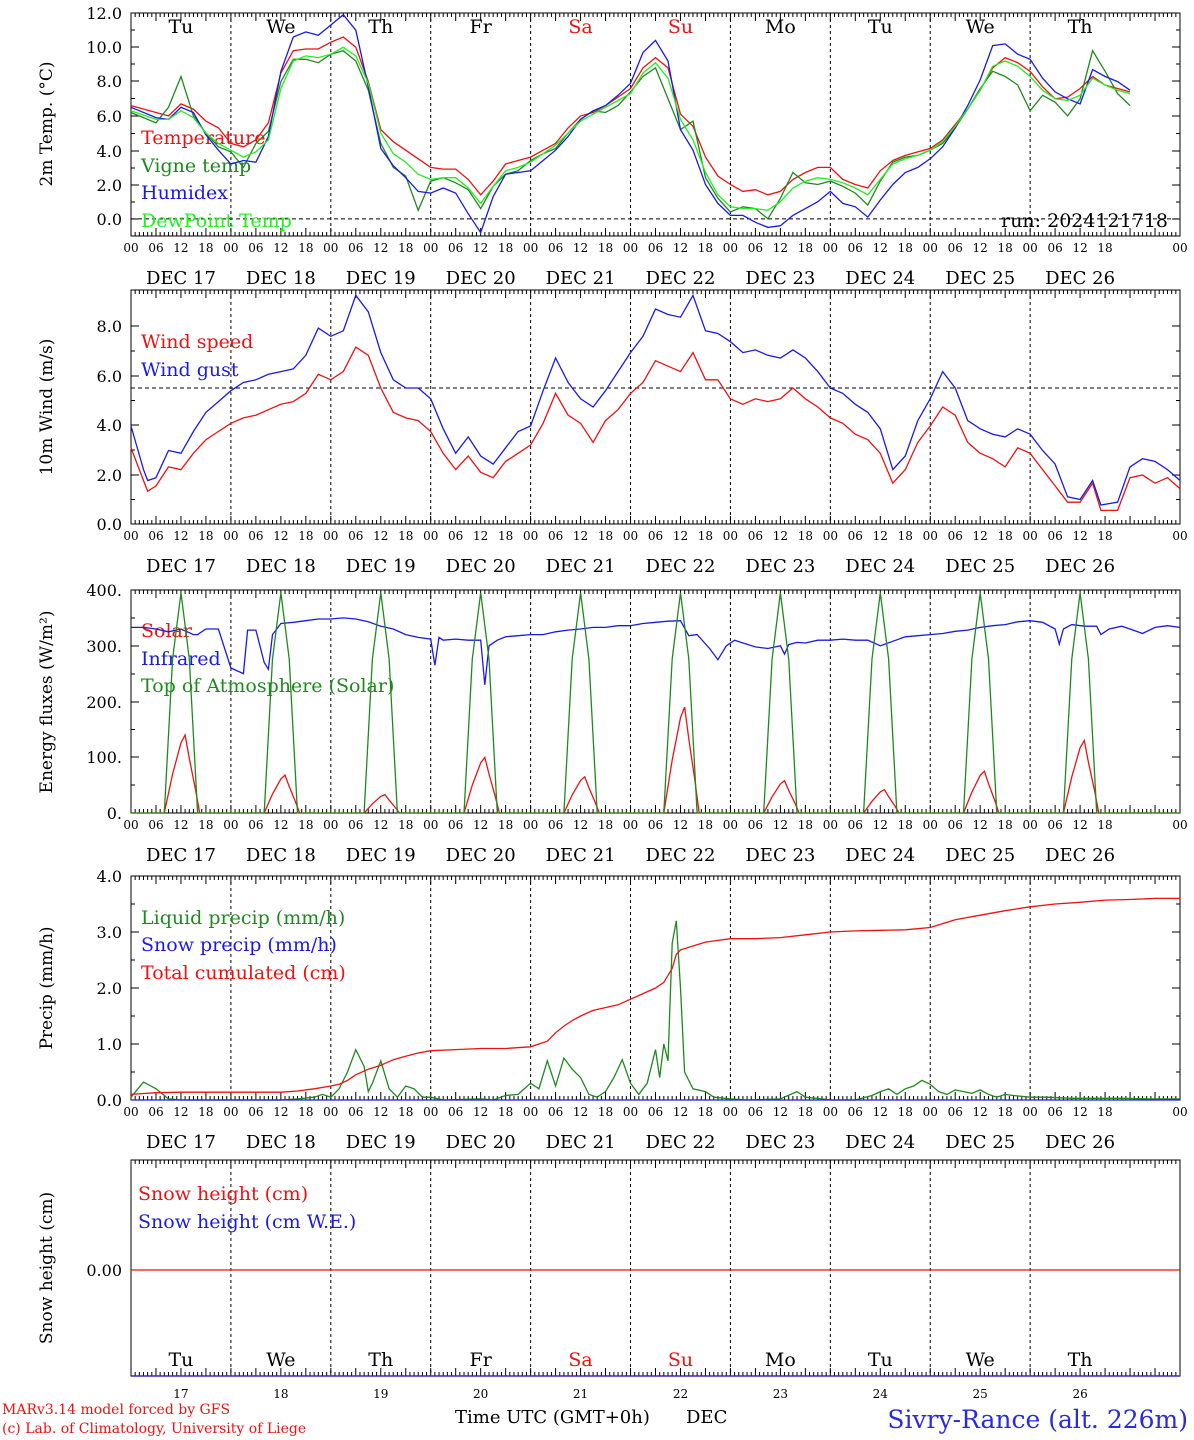 This screenshot has height=1440, width=1194. Describe the element at coordinates (980, 278) in the screenshot. I see `x-date-label: DEC 25` at that location.